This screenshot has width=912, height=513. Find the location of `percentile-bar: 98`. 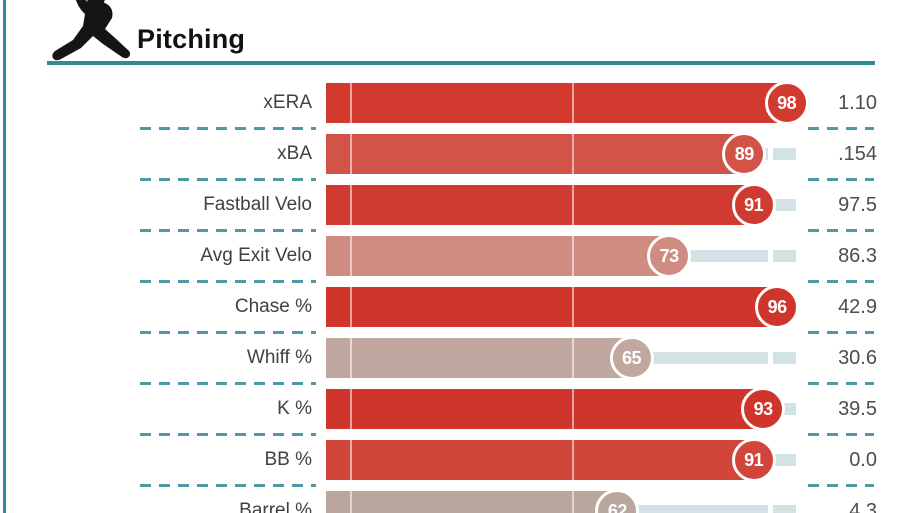

percentile-bar: 98 is located at coordinates (567, 103).